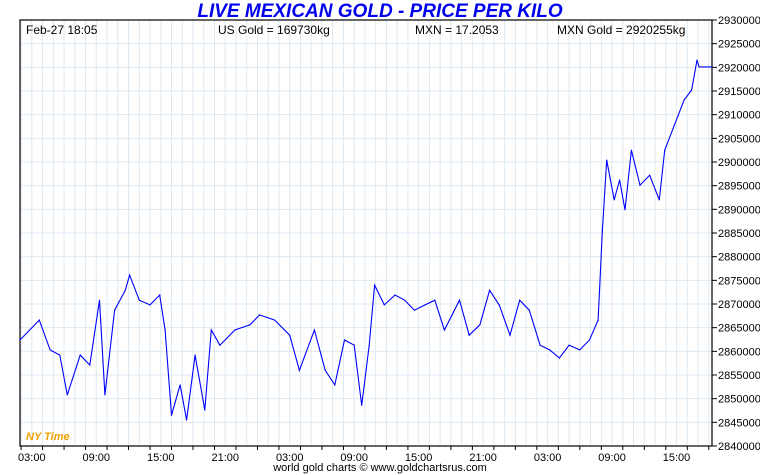 The image size is (760, 475). What do you see at coordinates (739, 376) in the screenshot?
I see `y-tick-label: 2855000` at bounding box center [739, 376].